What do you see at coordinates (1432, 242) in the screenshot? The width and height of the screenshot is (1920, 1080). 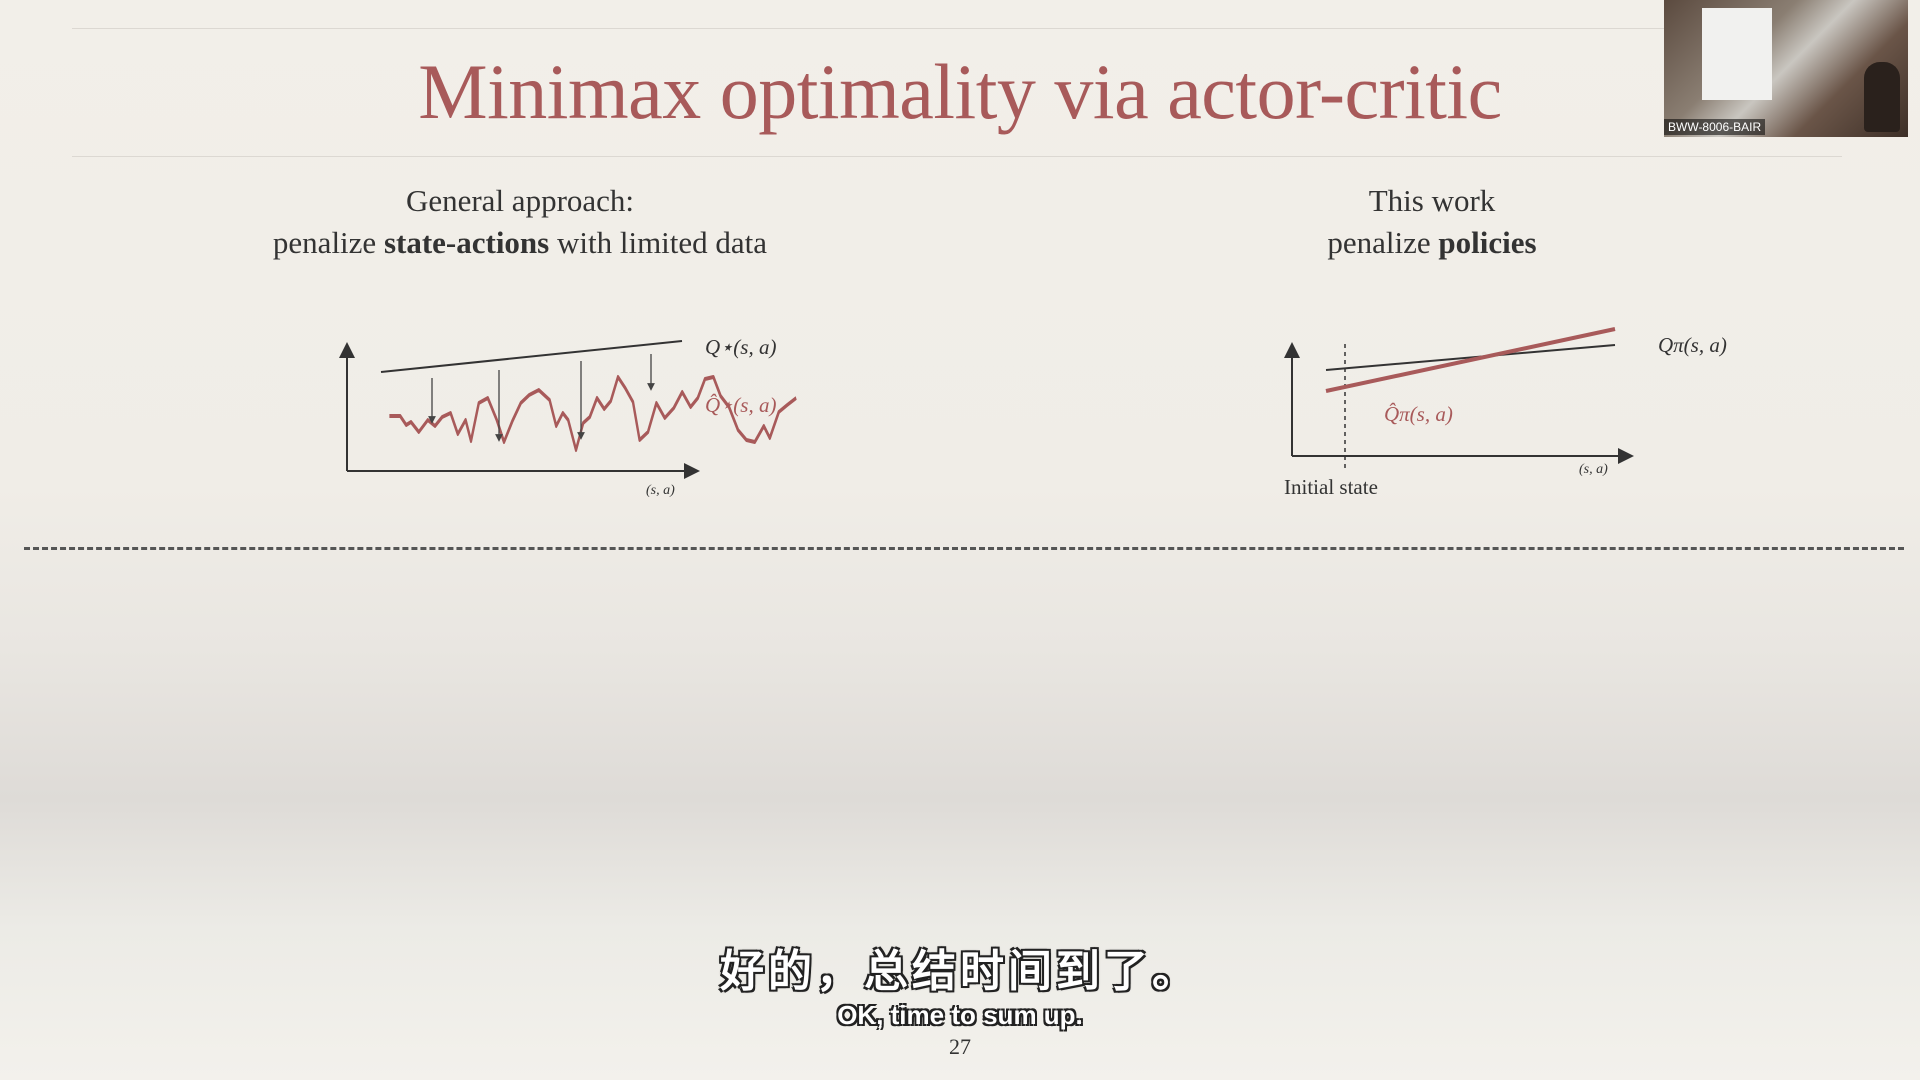 I see `right-heading-line2: penalize policies` at bounding box center [1432, 242].